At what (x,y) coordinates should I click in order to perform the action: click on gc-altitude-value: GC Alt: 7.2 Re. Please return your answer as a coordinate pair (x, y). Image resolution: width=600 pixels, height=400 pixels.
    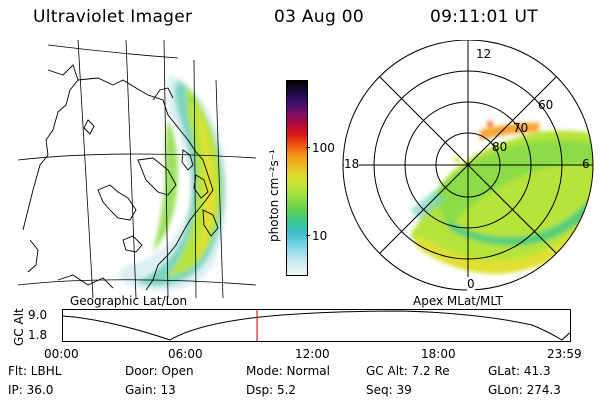
    Looking at the image, I should click on (408, 371).